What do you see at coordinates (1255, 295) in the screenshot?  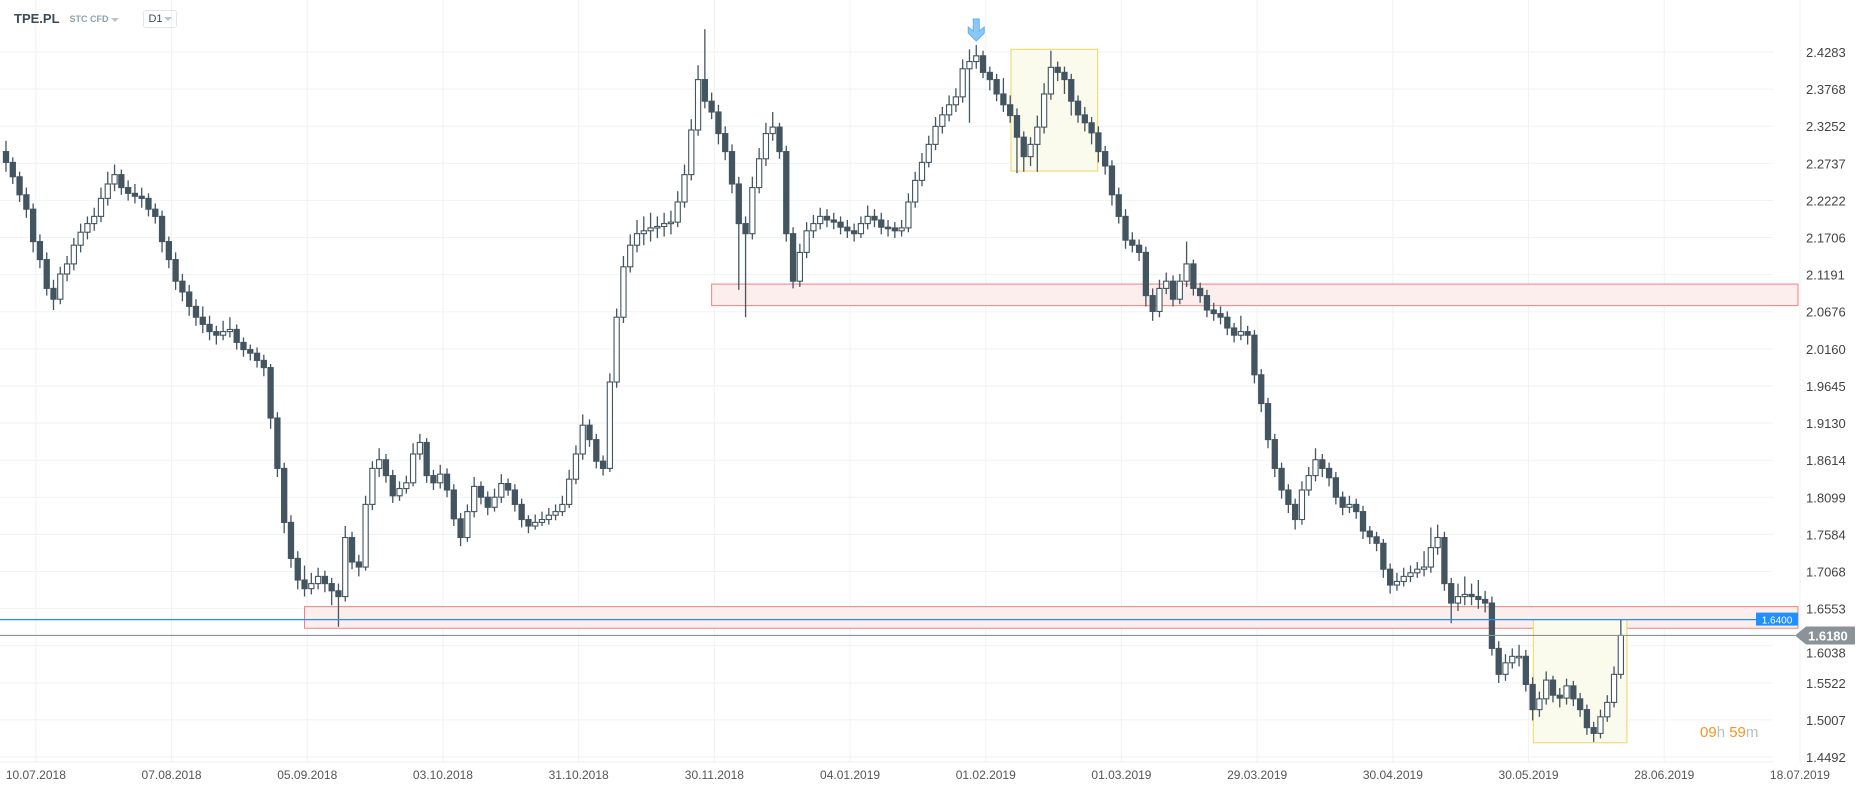 I see `support-resistance-zone` at bounding box center [1255, 295].